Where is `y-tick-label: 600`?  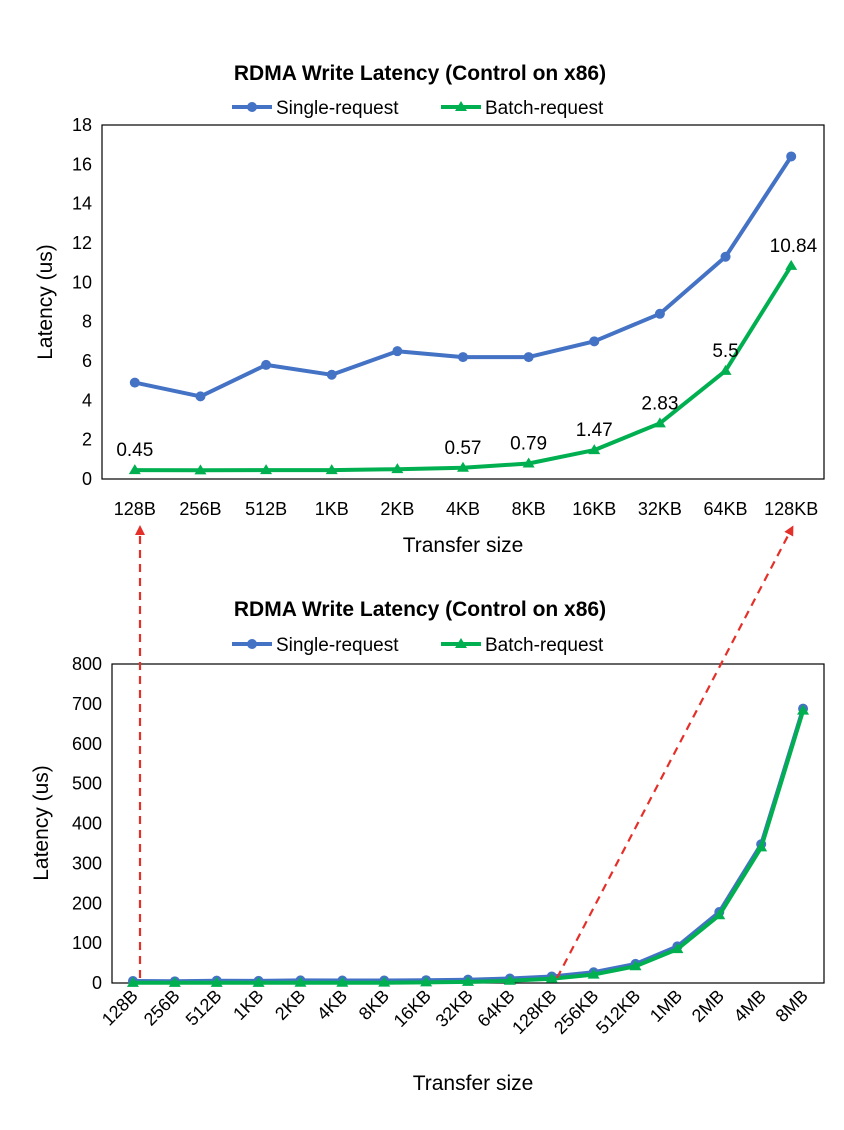
y-tick-label: 600 is located at coordinates (87, 744).